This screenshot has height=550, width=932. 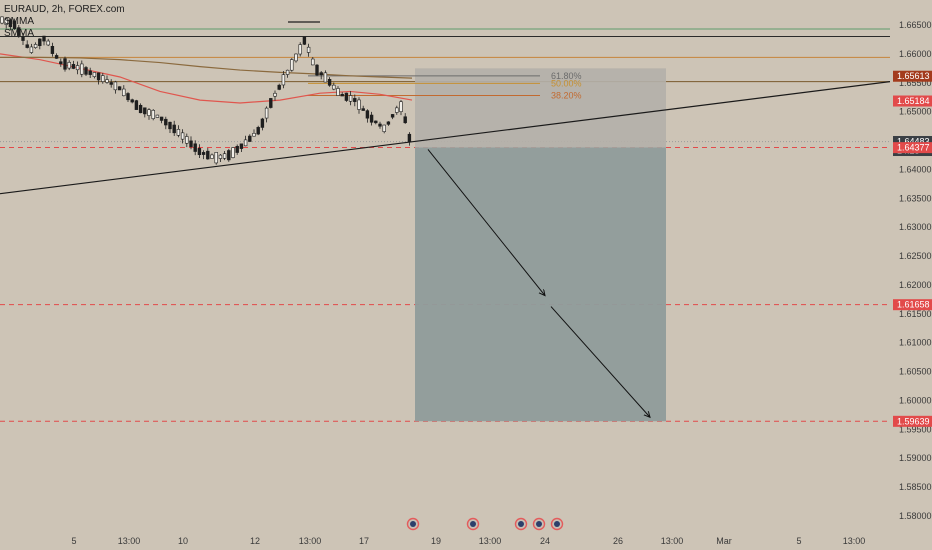 What do you see at coordinates (64, 9) in the screenshot?
I see `symbol-title: EURAUD, 2h, FOREX.com` at bounding box center [64, 9].